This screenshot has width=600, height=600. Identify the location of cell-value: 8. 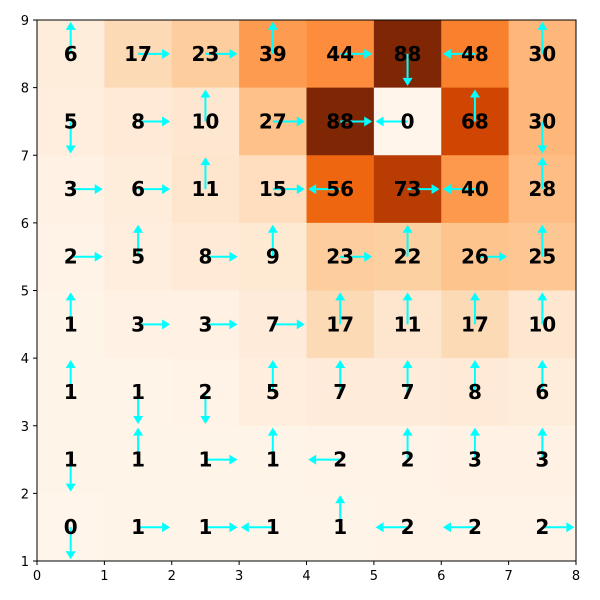
(475, 392).